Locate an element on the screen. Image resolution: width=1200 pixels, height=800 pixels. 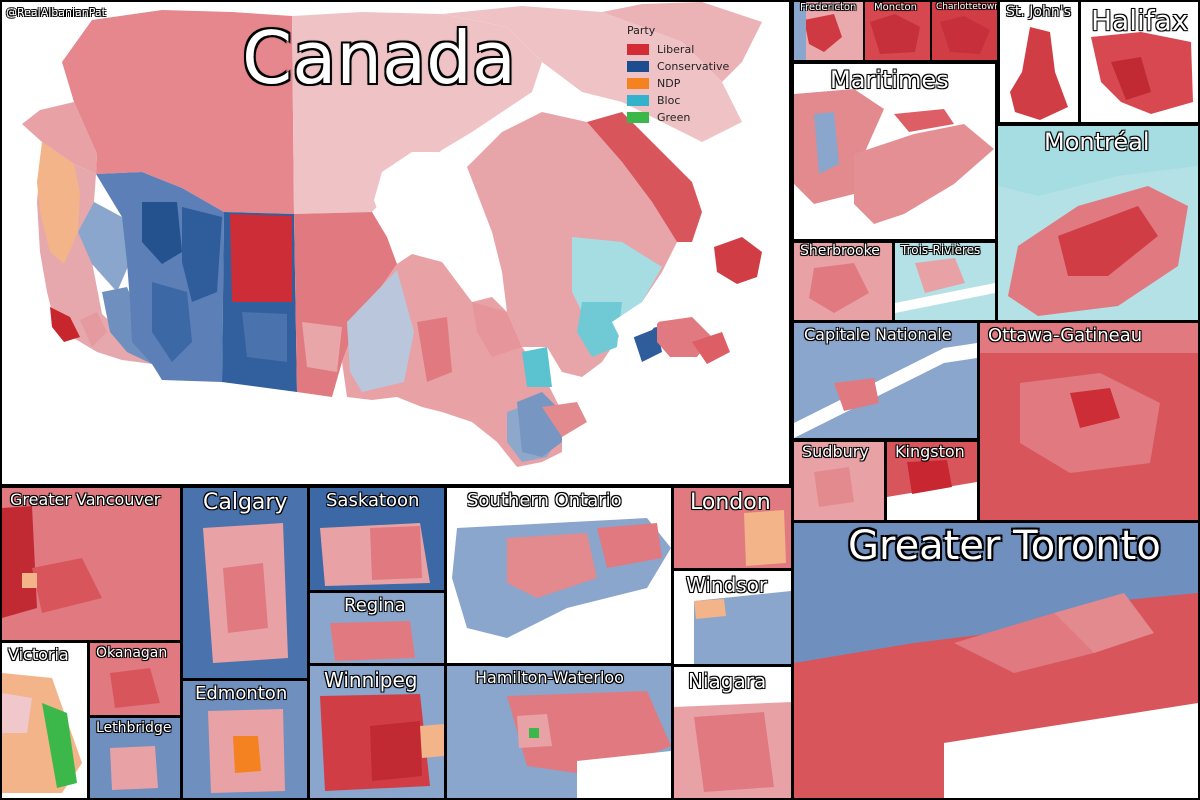
inset-lethbridge: Lethbridge is located at coordinates (135, 758).